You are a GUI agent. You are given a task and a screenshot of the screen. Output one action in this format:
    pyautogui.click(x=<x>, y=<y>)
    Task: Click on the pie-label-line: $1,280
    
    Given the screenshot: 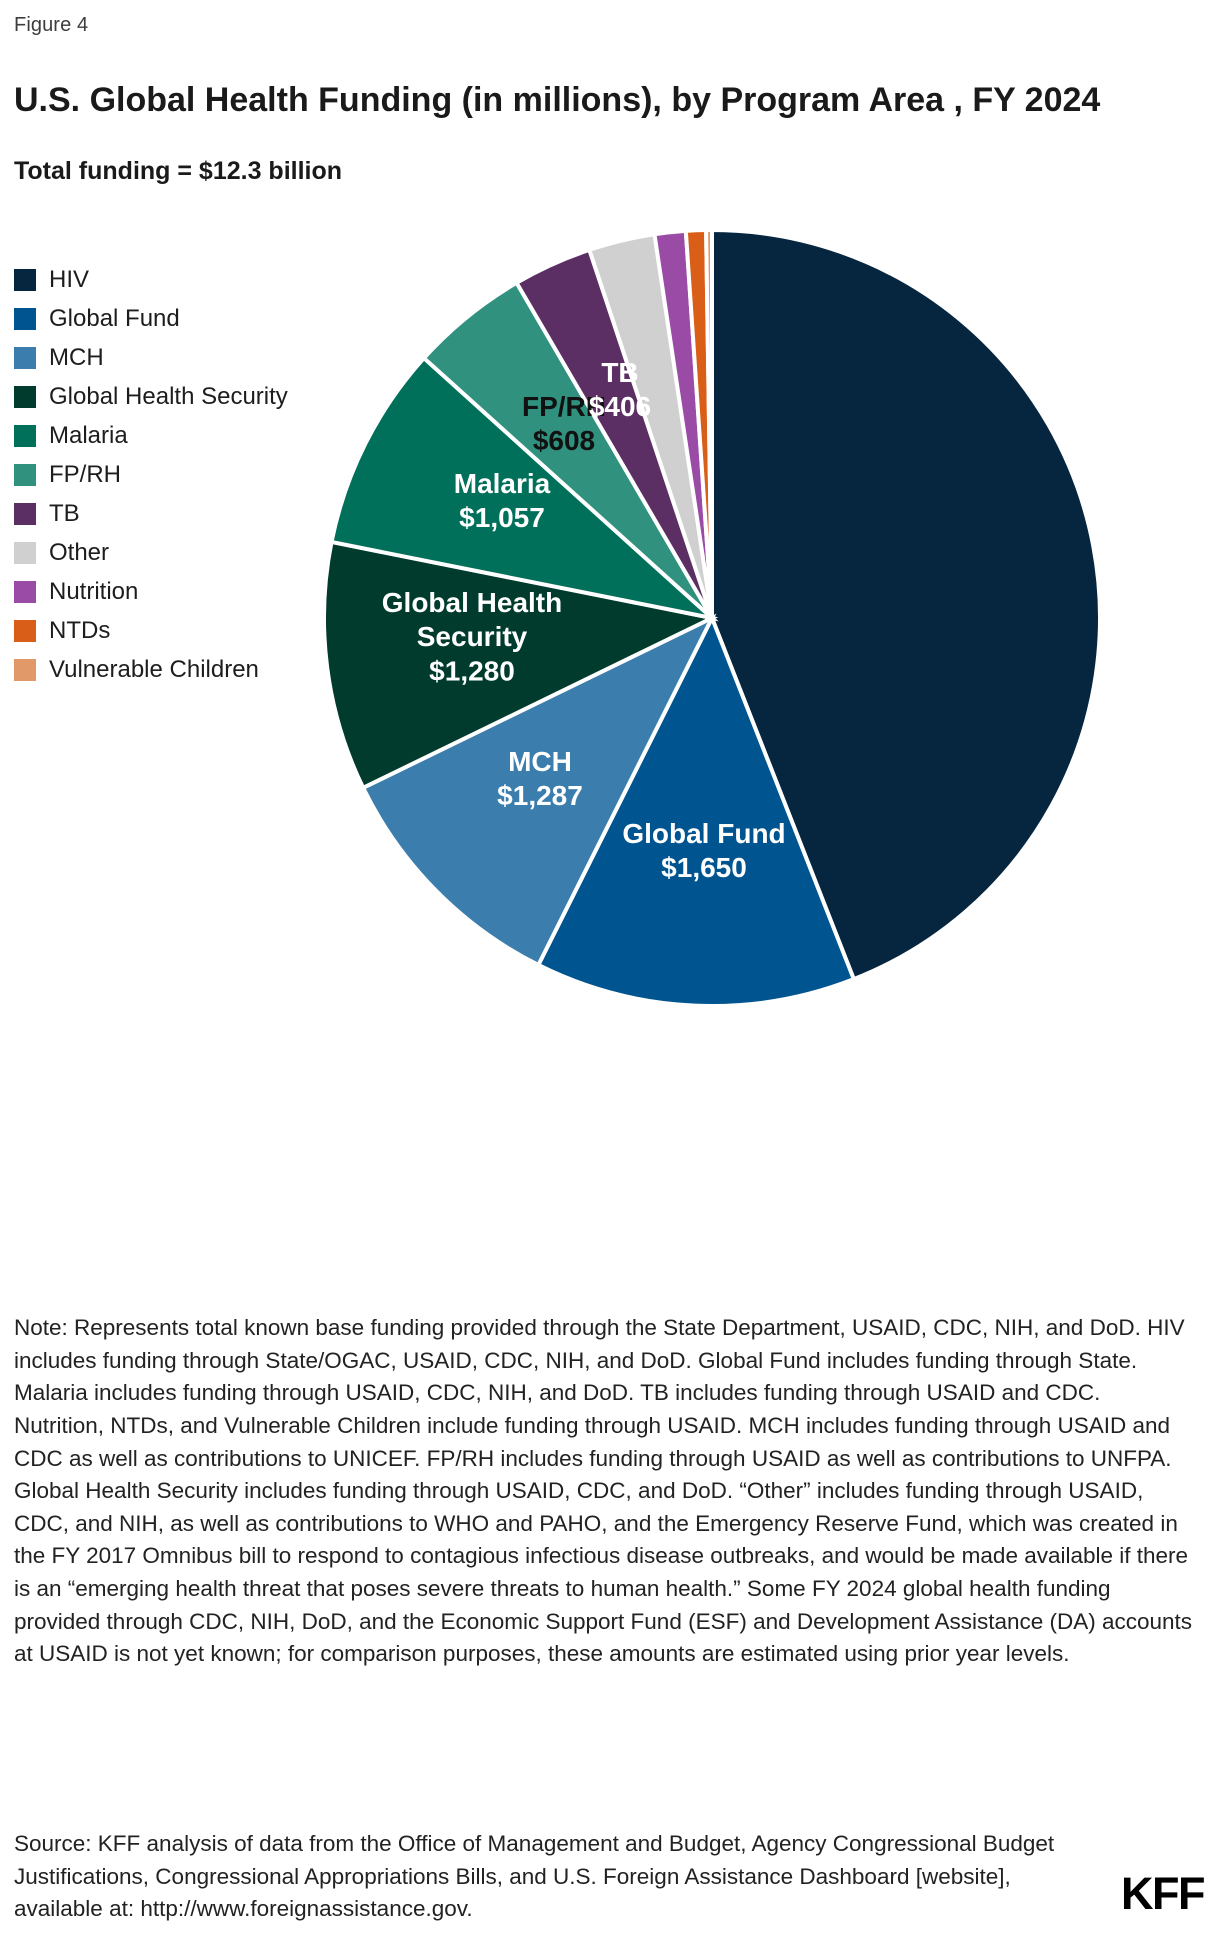 What is the action you would take?
    pyautogui.click(x=472, y=670)
    